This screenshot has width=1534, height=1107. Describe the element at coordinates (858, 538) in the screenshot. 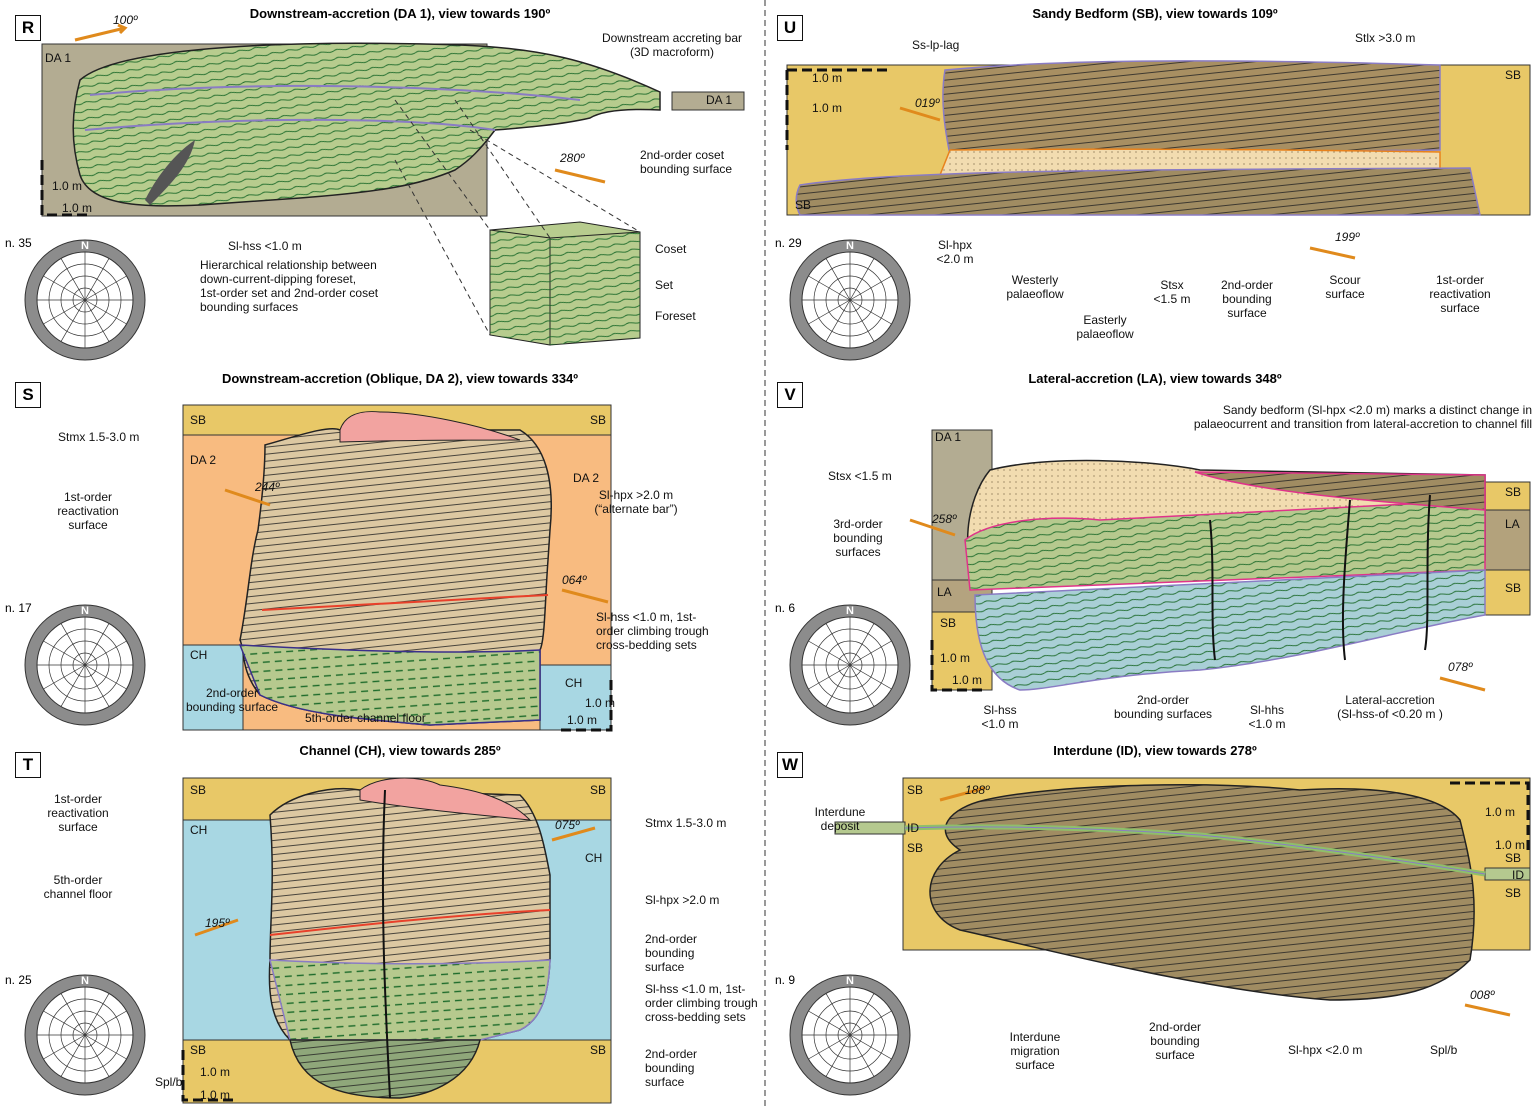

I see `annotation: 3rd-order bounding surfaces` at that location.